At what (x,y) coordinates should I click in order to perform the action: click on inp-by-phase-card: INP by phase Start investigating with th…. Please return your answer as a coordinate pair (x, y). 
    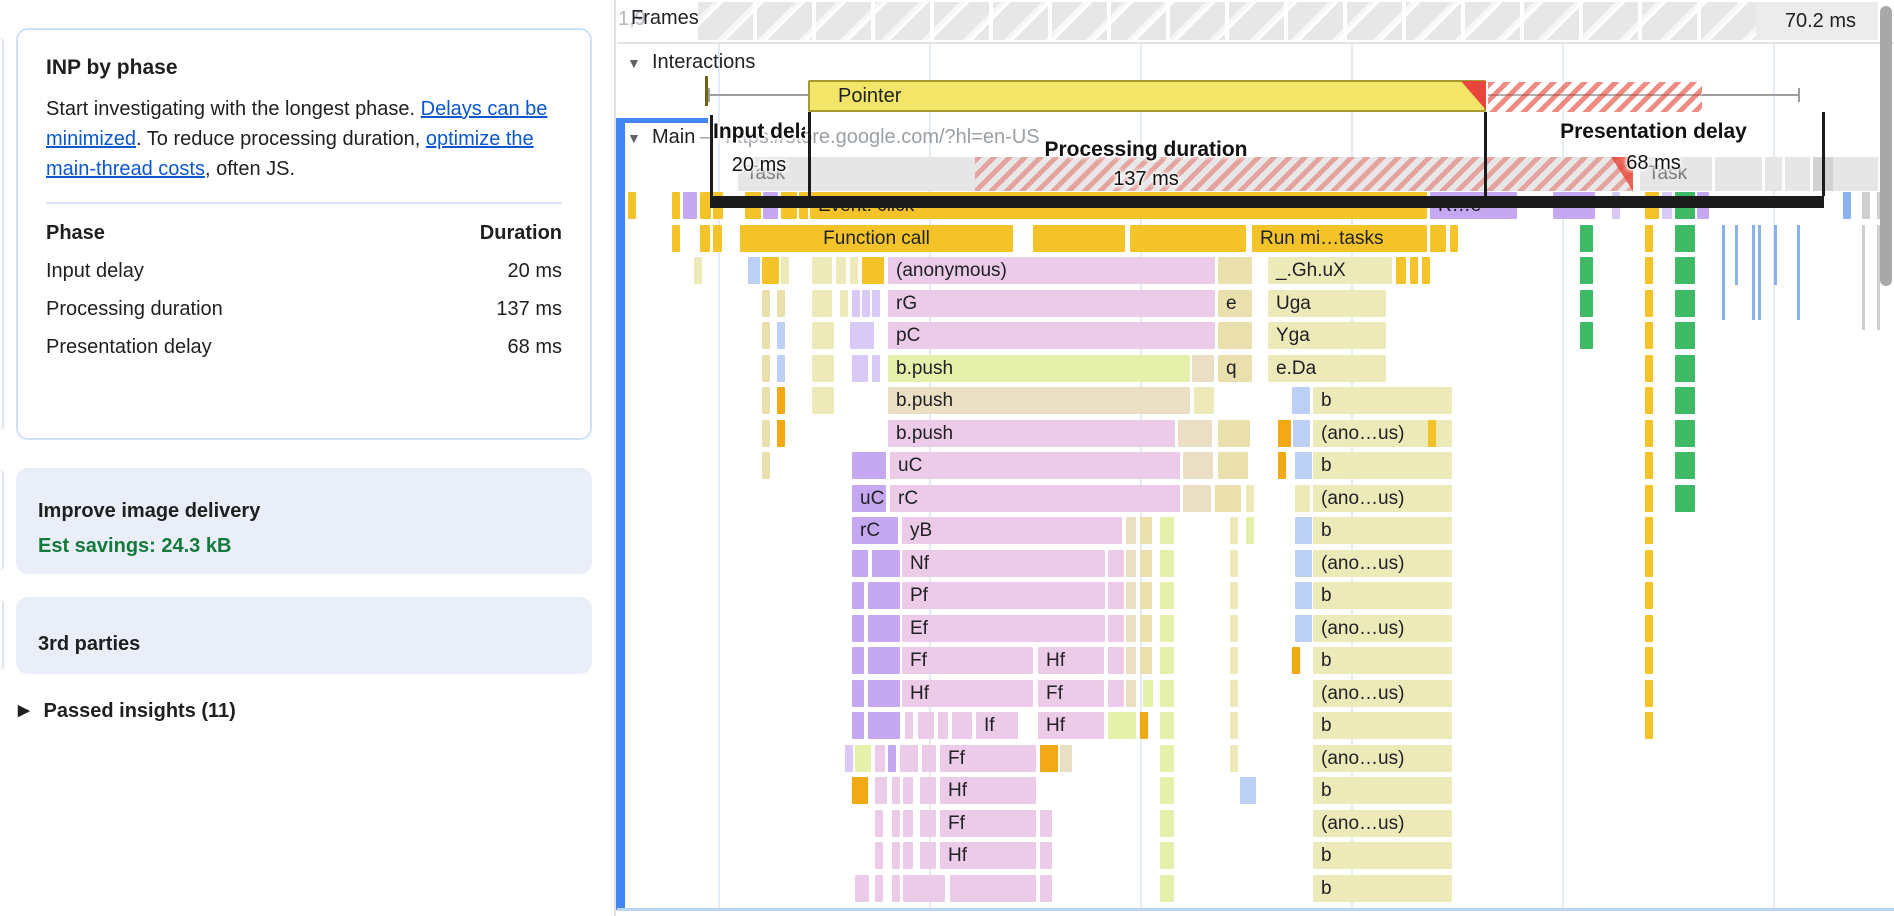
    Looking at the image, I should click on (304, 234).